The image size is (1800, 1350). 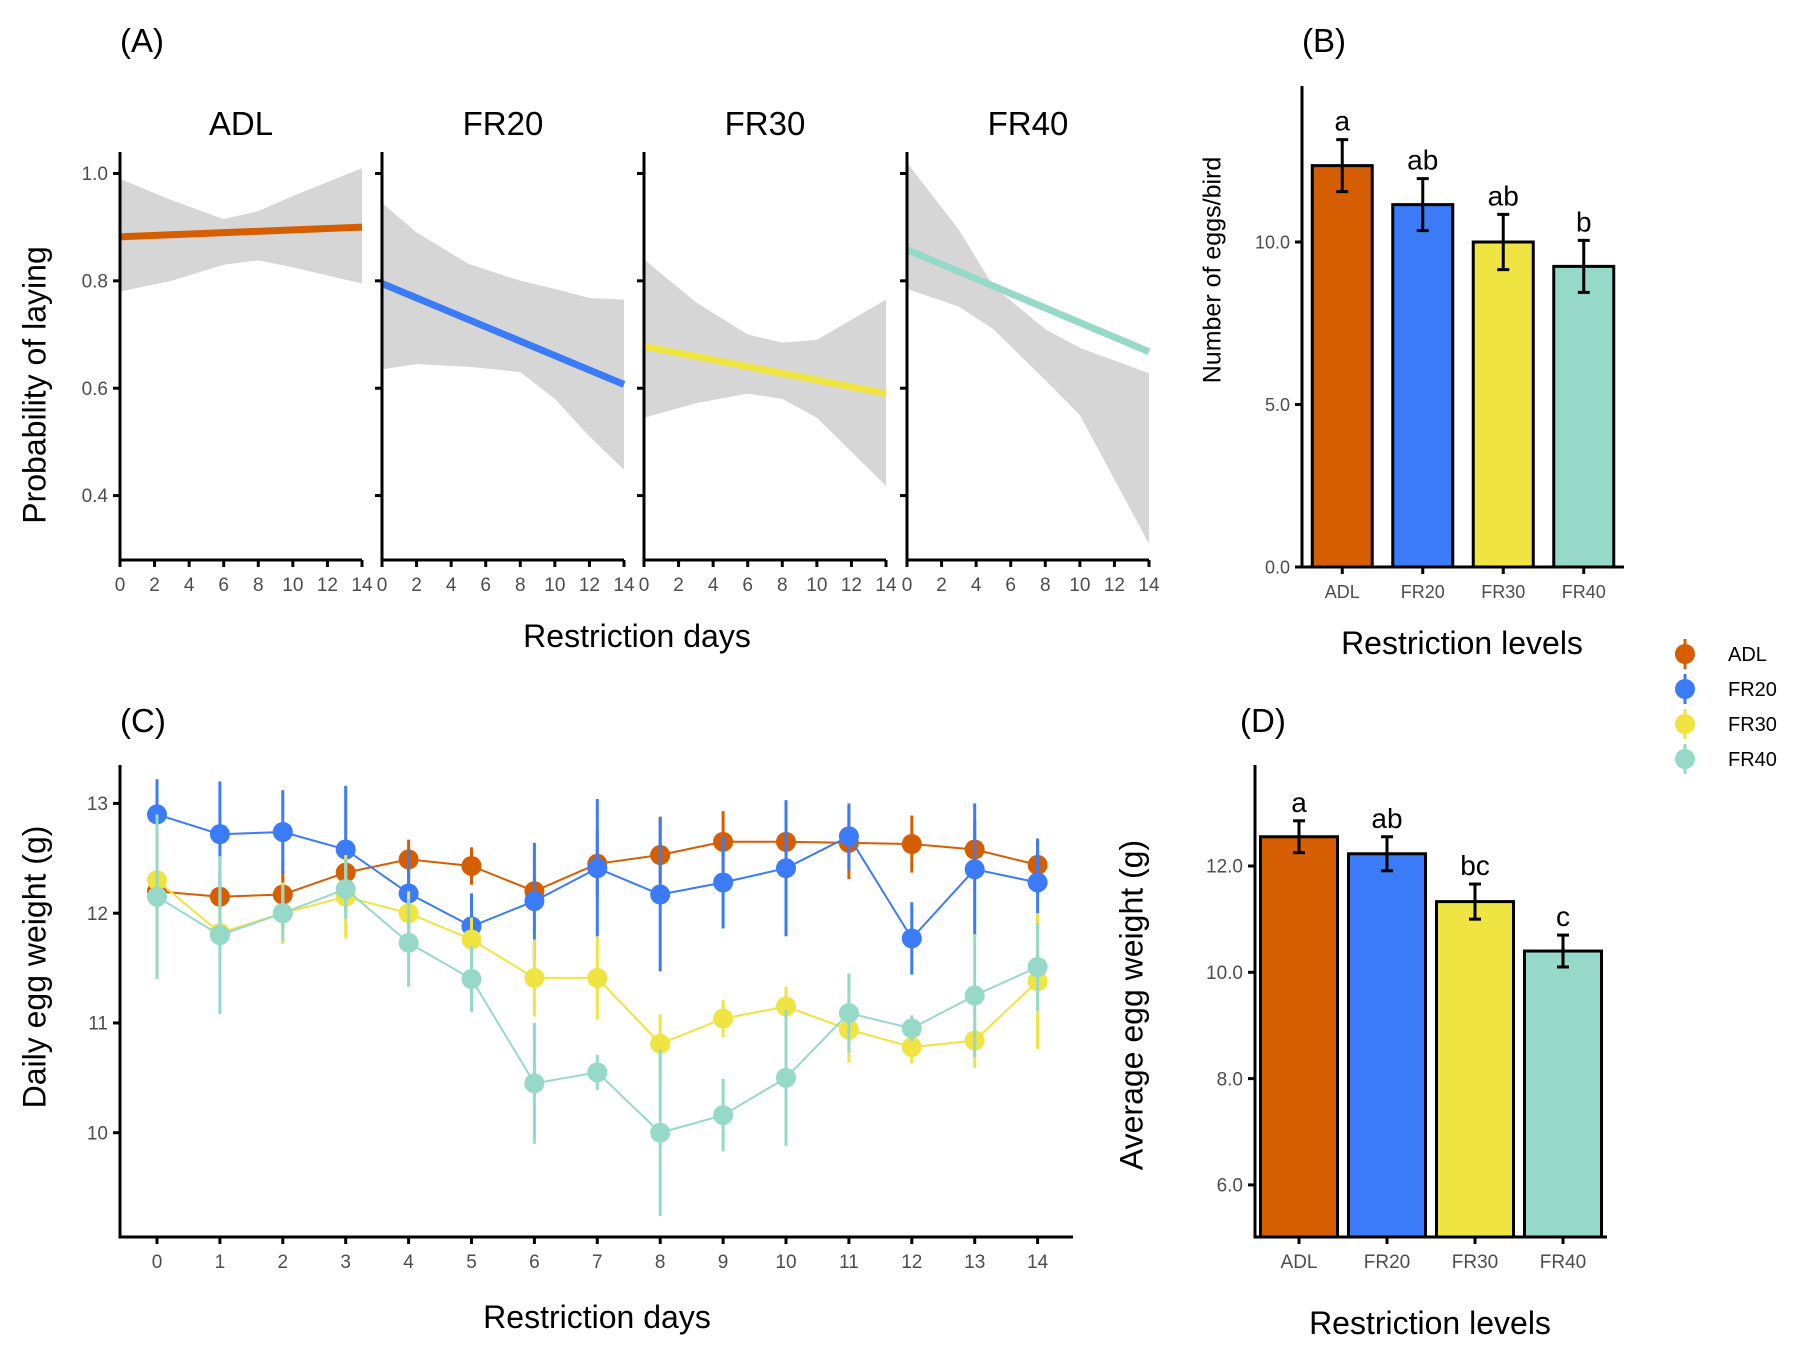 What do you see at coordinates (1277, 405) in the screenshot?
I see `y-tick-label: 5.0` at bounding box center [1277, 405].